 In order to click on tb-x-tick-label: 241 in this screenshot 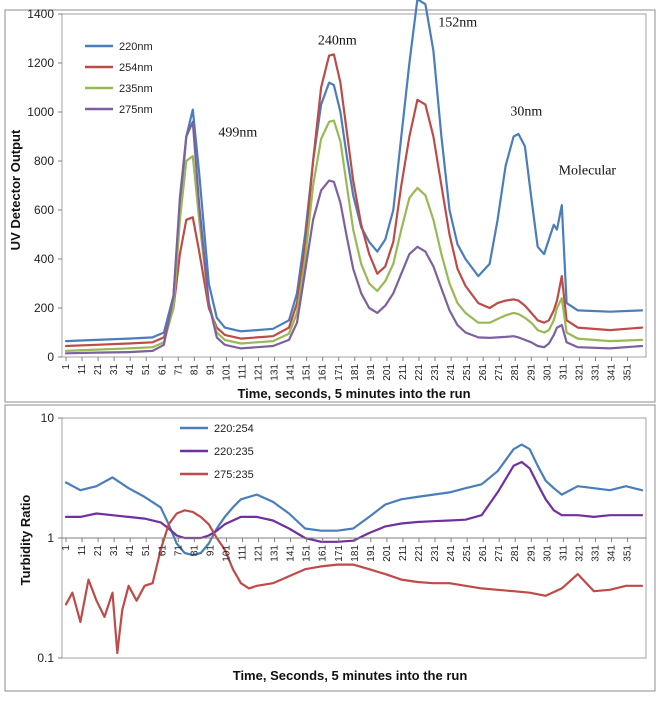, I will do `click(451, 553)`.